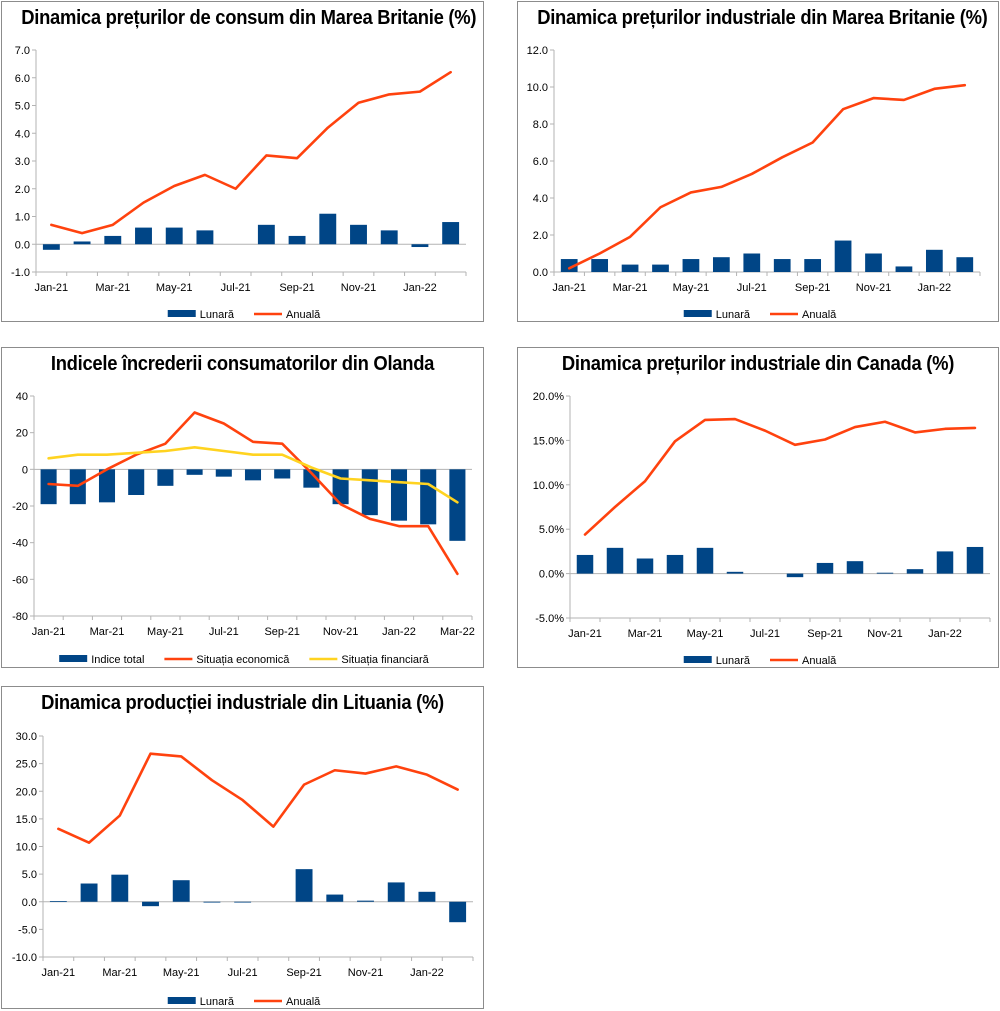  I want to click on legend: Lunară Anuală, so click(760, 315).